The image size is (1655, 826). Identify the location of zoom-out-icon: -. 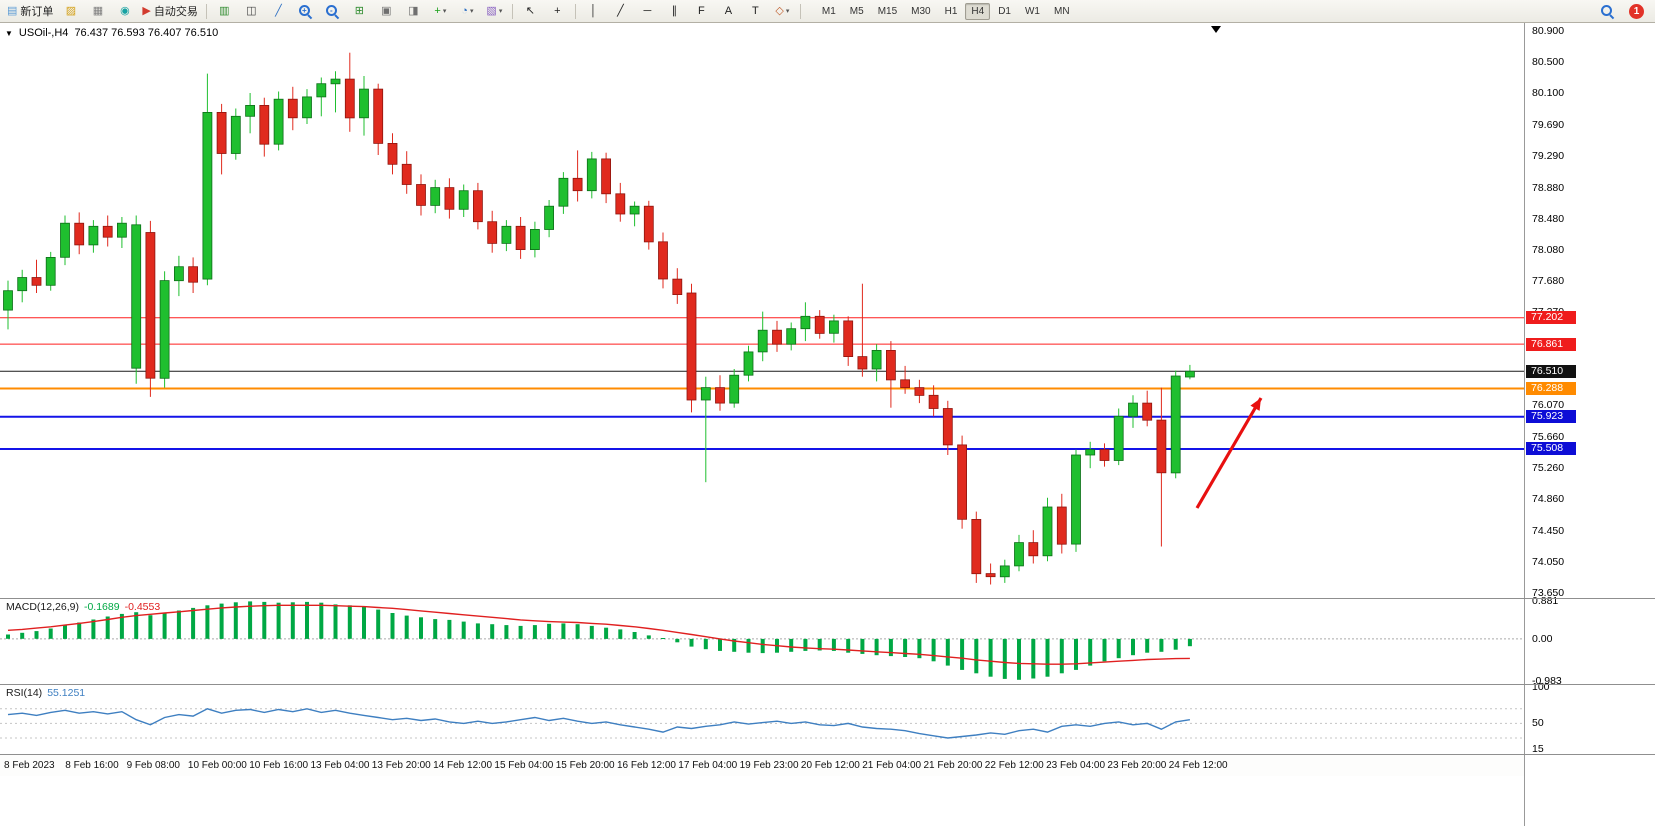
(332, 11).